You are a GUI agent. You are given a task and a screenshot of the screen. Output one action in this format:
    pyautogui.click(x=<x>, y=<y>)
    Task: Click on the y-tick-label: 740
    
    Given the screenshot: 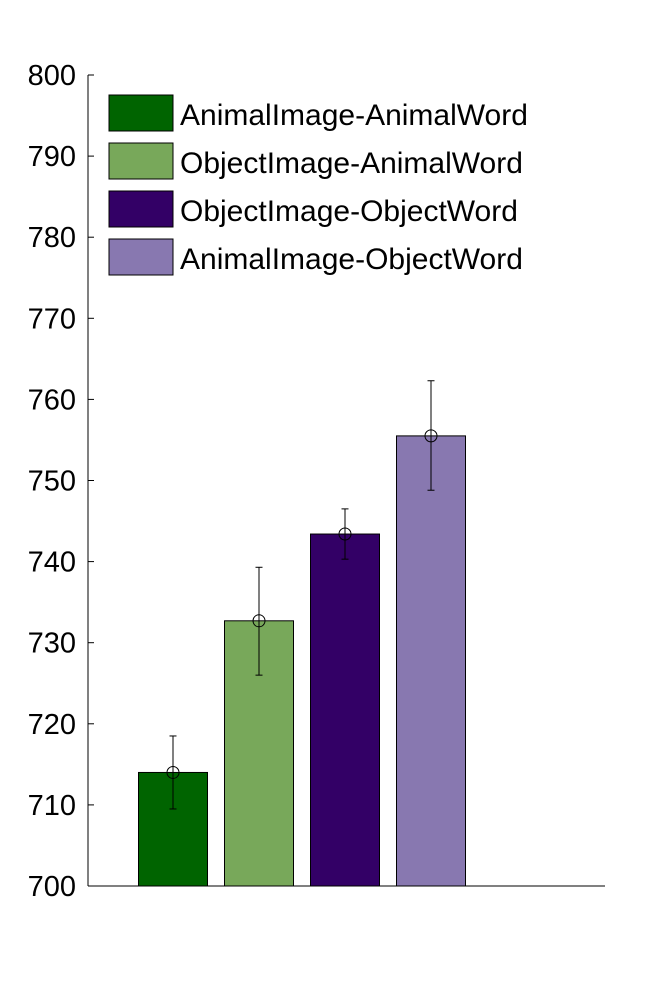 What is the action you would take?
    pyautogui.click(x=52, y=563)
    